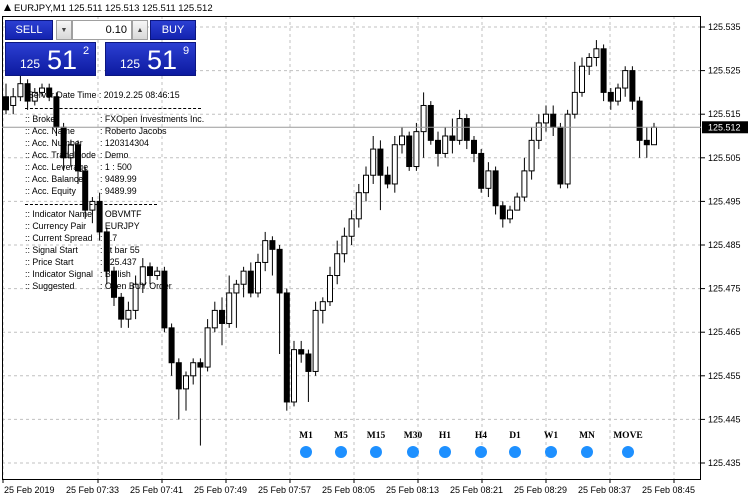 Image resolution: width=750 pixels, height=500 pixels. I want to click on timeframe-button-m5, so click(341, 452).